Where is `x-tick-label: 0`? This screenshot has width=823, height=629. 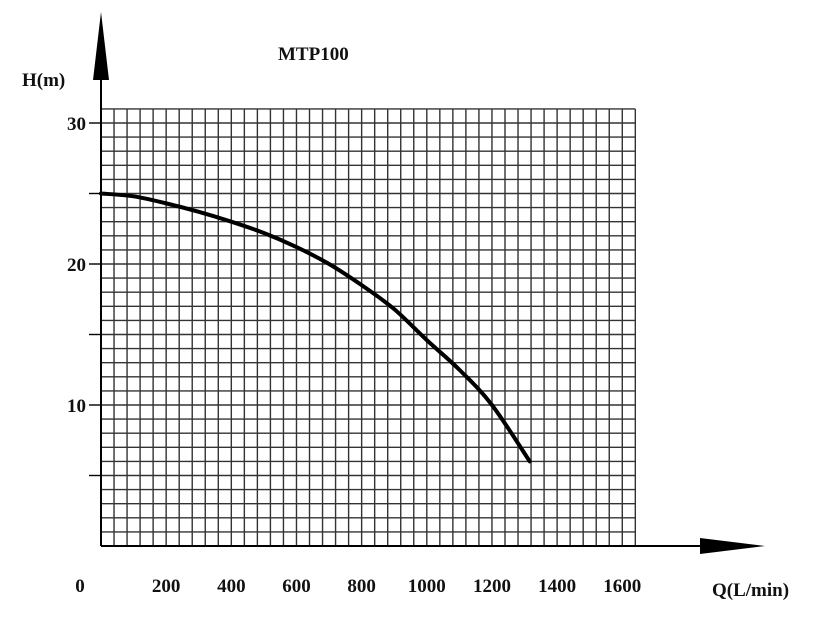
x-tick-label: 0 is located at coordinates (80, 586).